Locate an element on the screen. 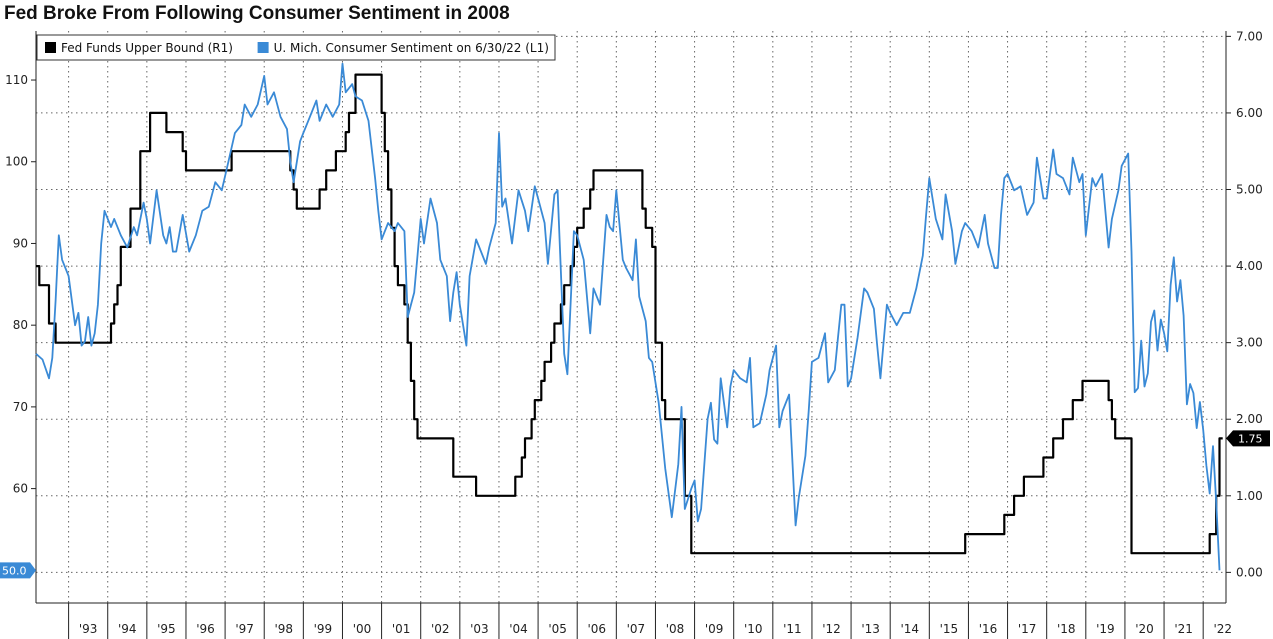 This screenshot has height=639, width=1273. x-tick-label: '06 is located at coordinates (596, 629).